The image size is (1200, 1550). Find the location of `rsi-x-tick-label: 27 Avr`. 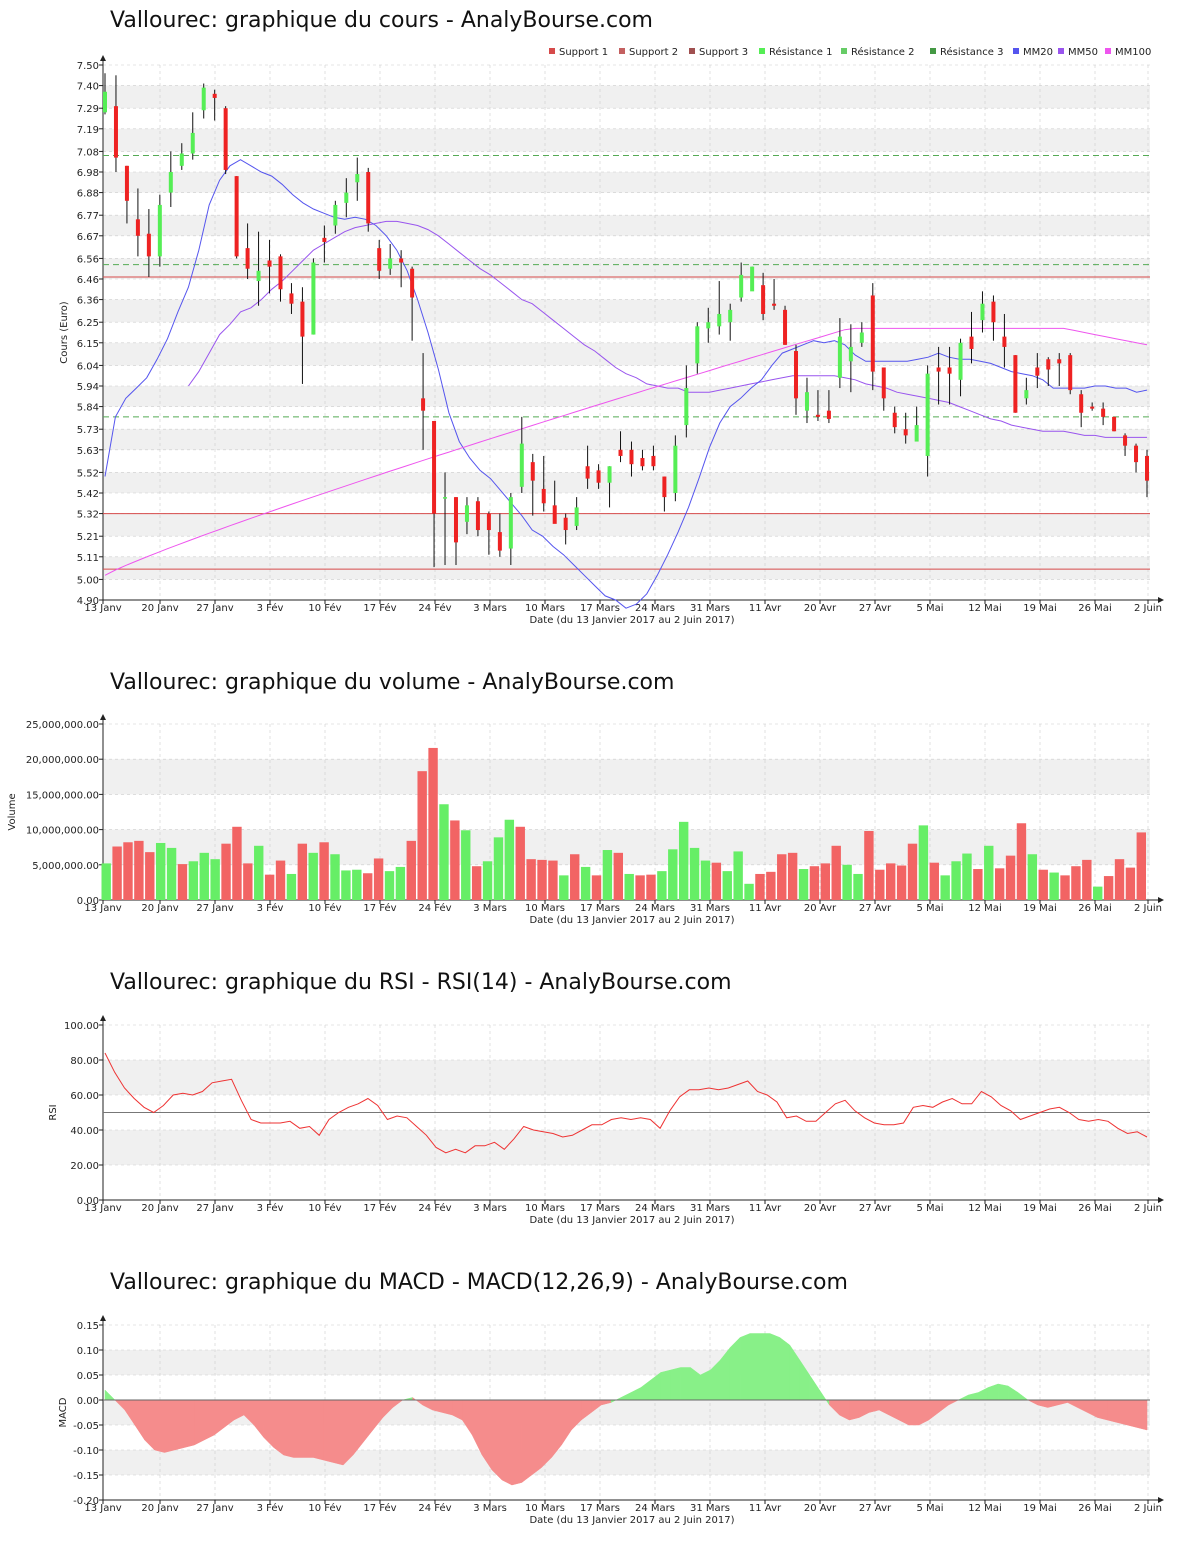

rsi-x-tick-label: 27 Avr is located at coordinates (875, 1208).